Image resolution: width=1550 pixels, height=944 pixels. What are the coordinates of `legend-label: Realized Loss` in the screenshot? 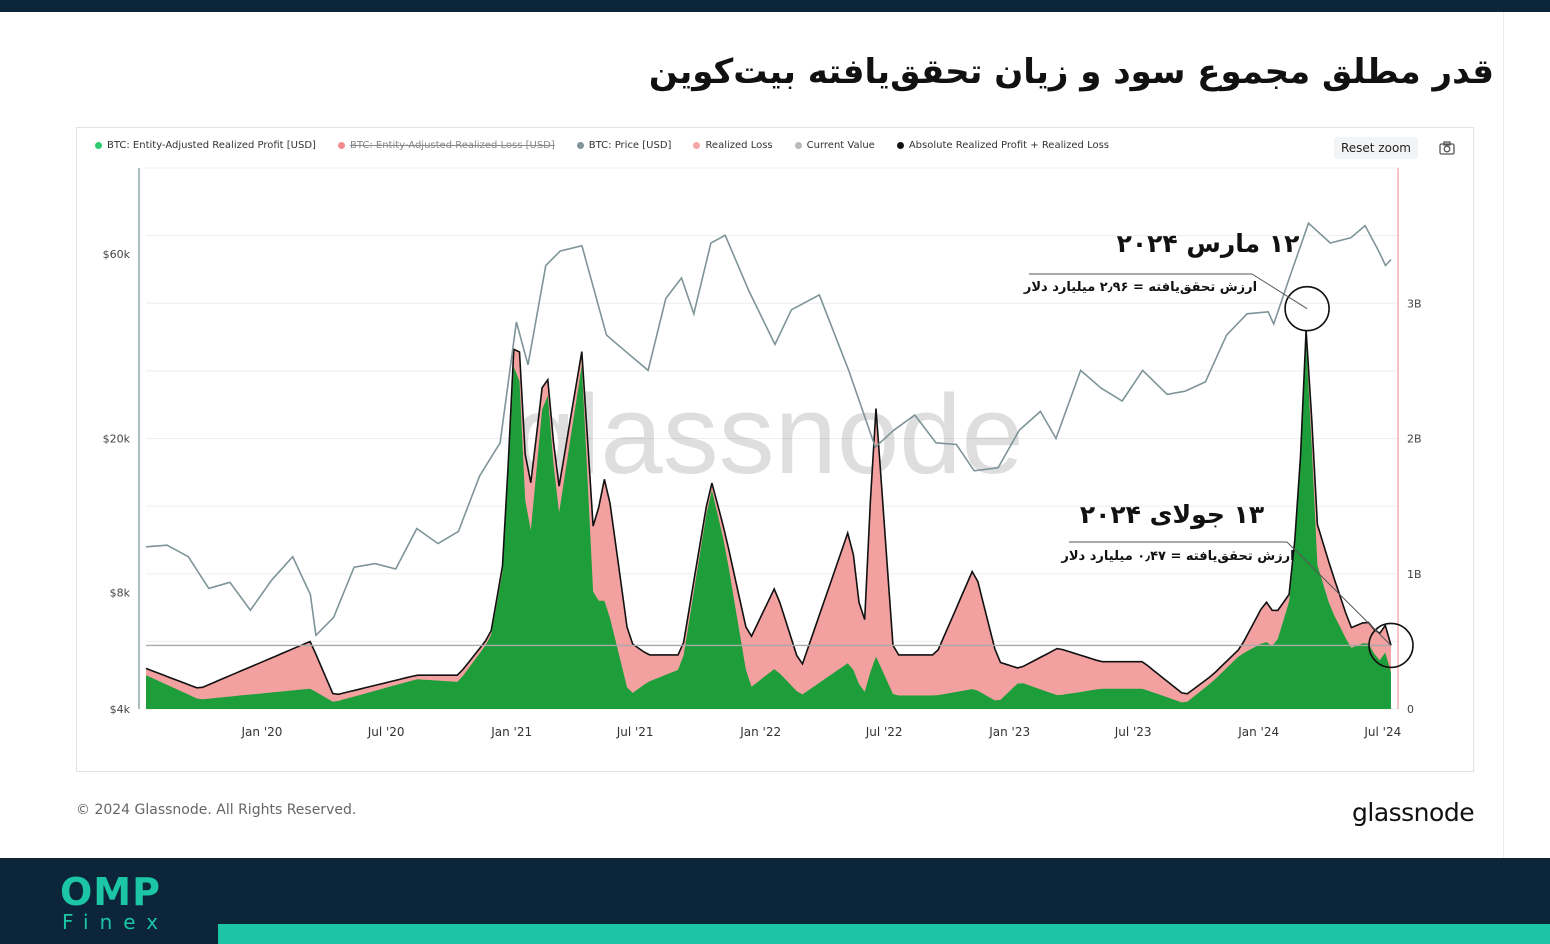 It's located at (739, 145).